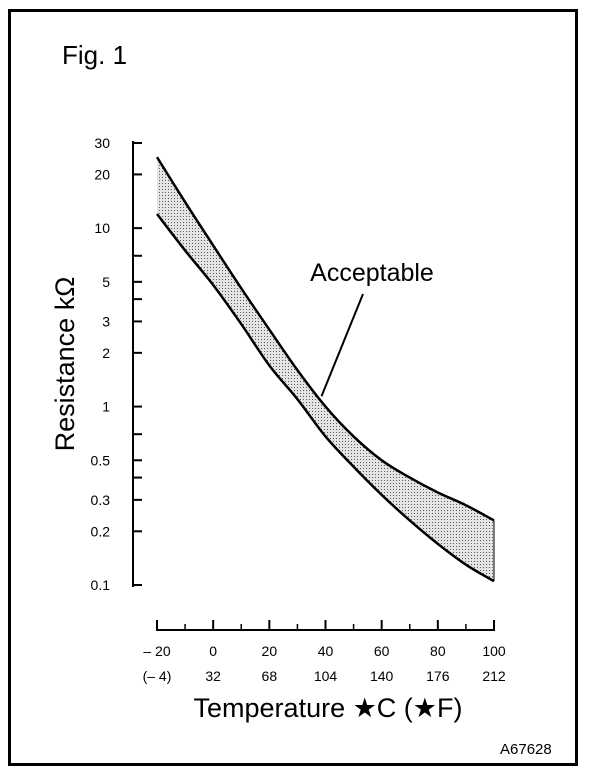 This screenshot has height=784, width=608. Describe the element at coordinates (213, 651) in the screenshot. I see `x-tick-label-celsius: 0` at that location.